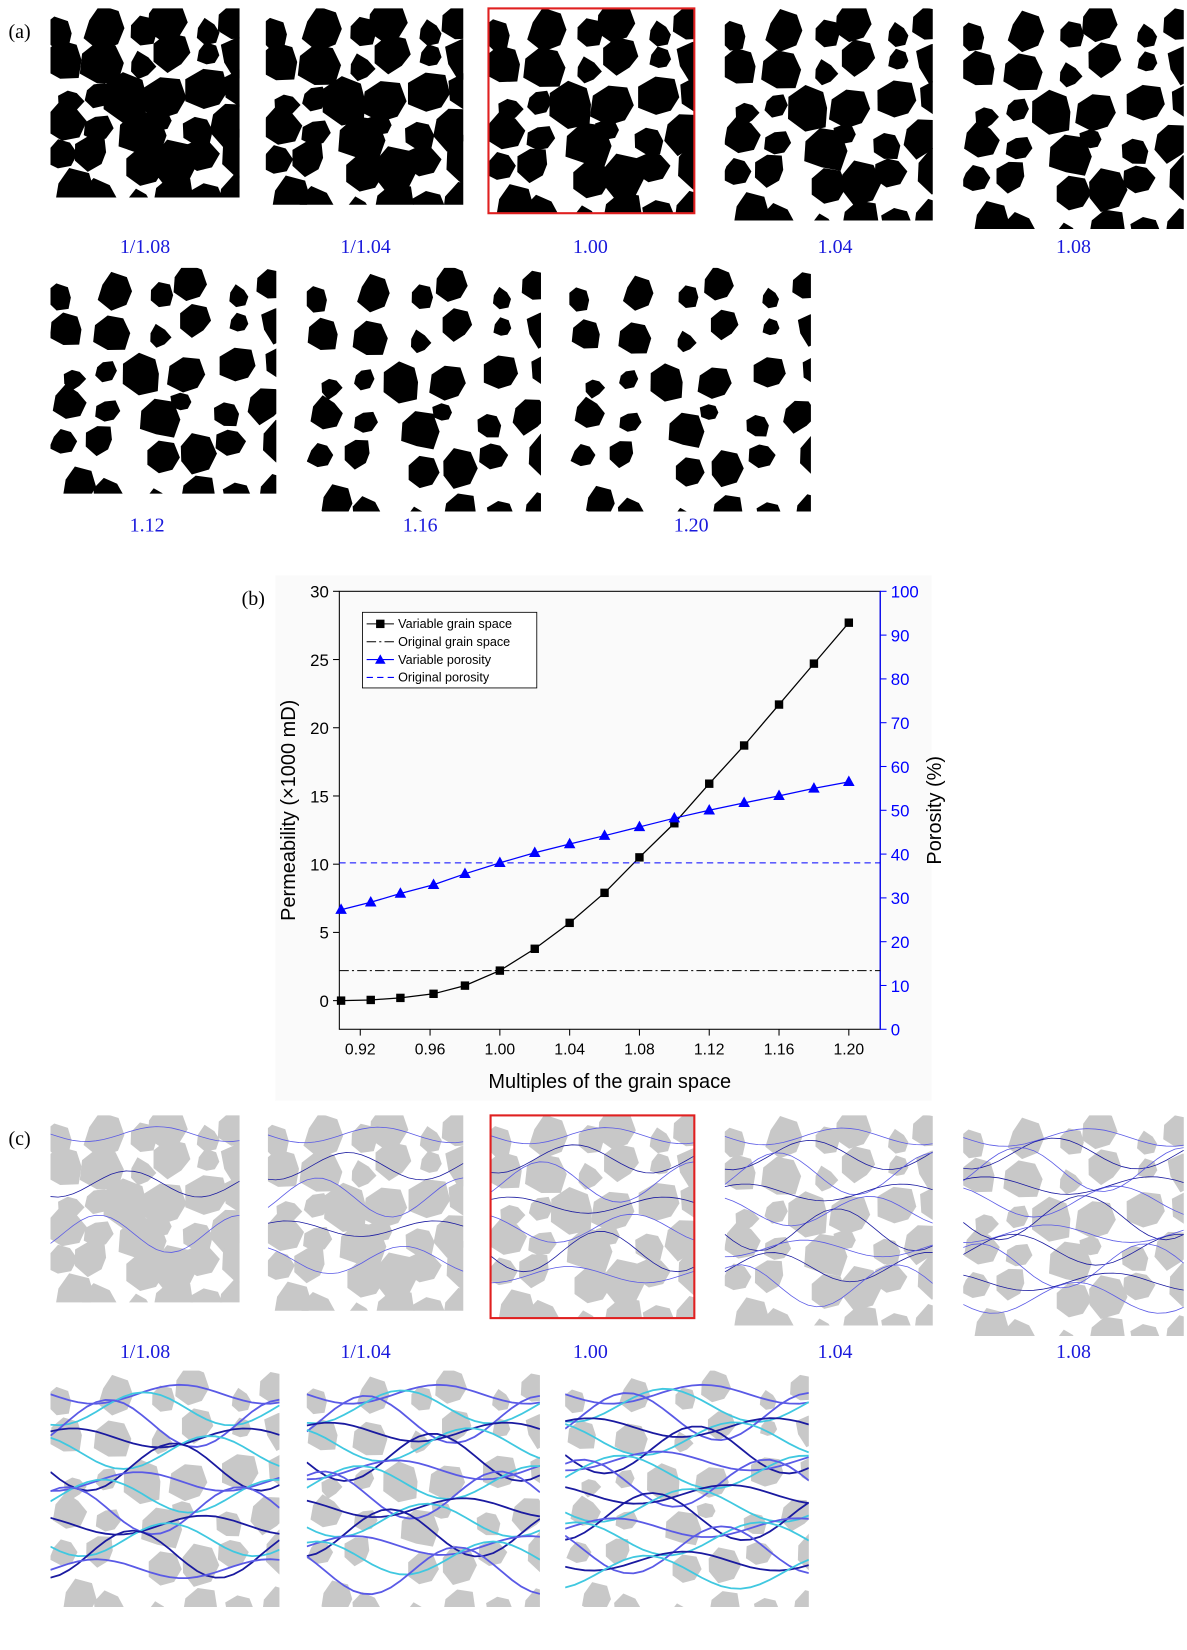 This screenshot has height=1650, width=1187. What do you see at coordinates (147, 525) in the screenshot?
I see `caption: 1.12` at bounding box center [147, 525].